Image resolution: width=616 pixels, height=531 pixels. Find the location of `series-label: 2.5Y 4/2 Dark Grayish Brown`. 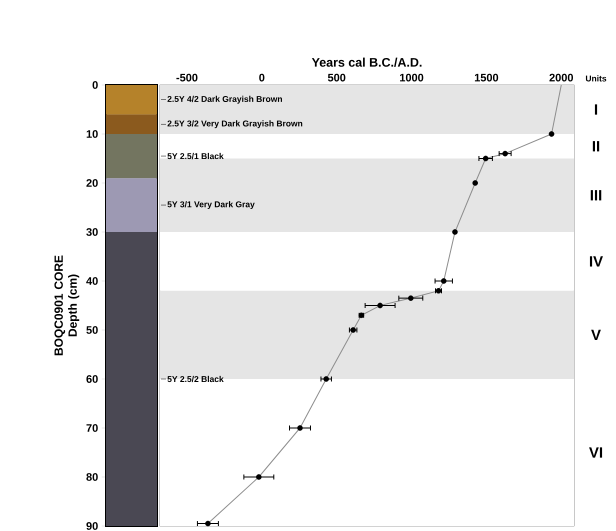

series-label: 2.5Y 4/2 Dark Grayish Brown is located at coordinates (224, 100).